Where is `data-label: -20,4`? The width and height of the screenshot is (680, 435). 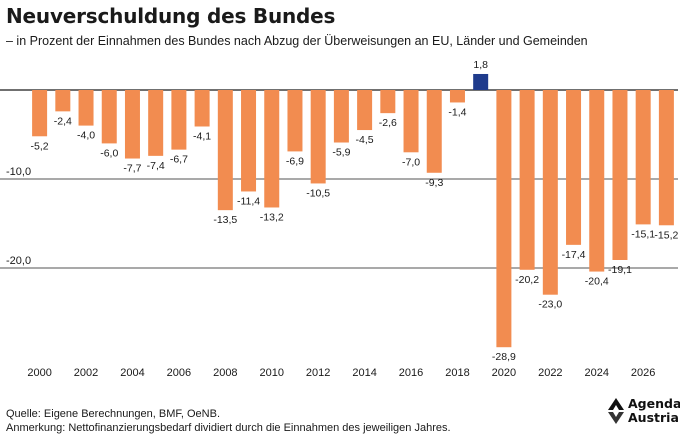
data-label: -20,4 is located at coordinates (597, 282).